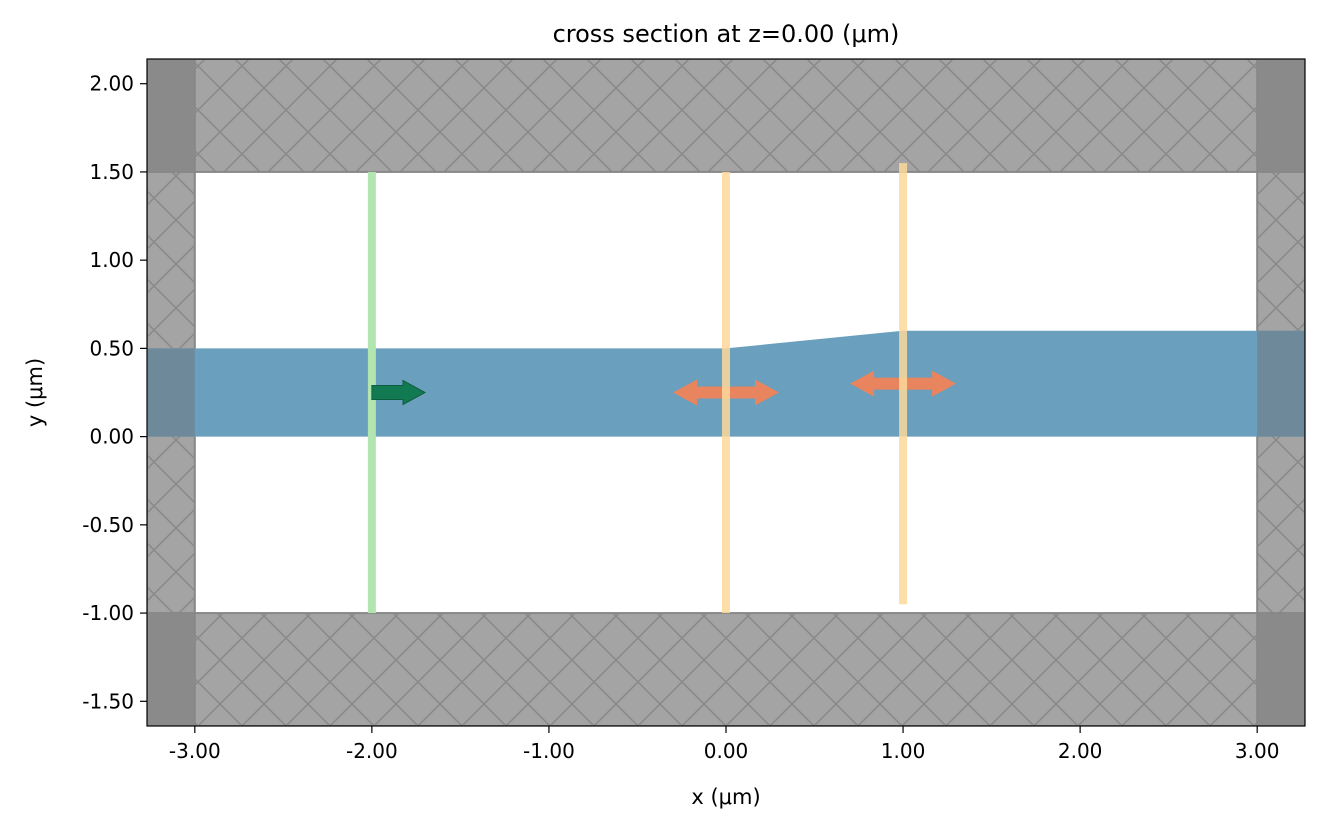 The image size is (1324, 830). Describe the element at coordinates (1257, 751) in the screenshot. I see `x-tick-label-6: 3.00` at that location.